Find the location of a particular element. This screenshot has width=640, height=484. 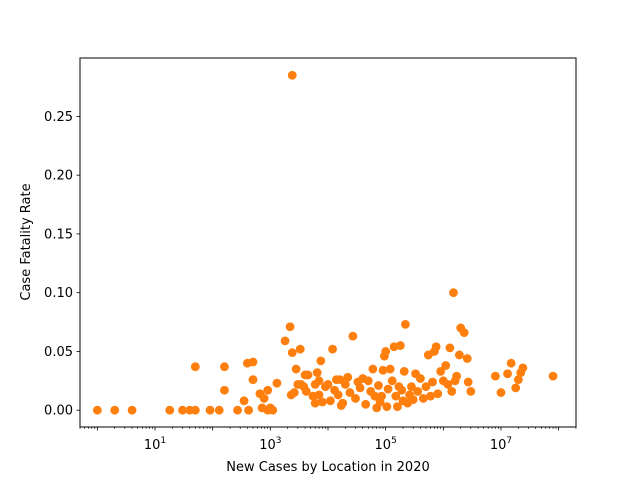

x-axis-label: New Cases by Location in 2020 is located at coordinates (327, 467).